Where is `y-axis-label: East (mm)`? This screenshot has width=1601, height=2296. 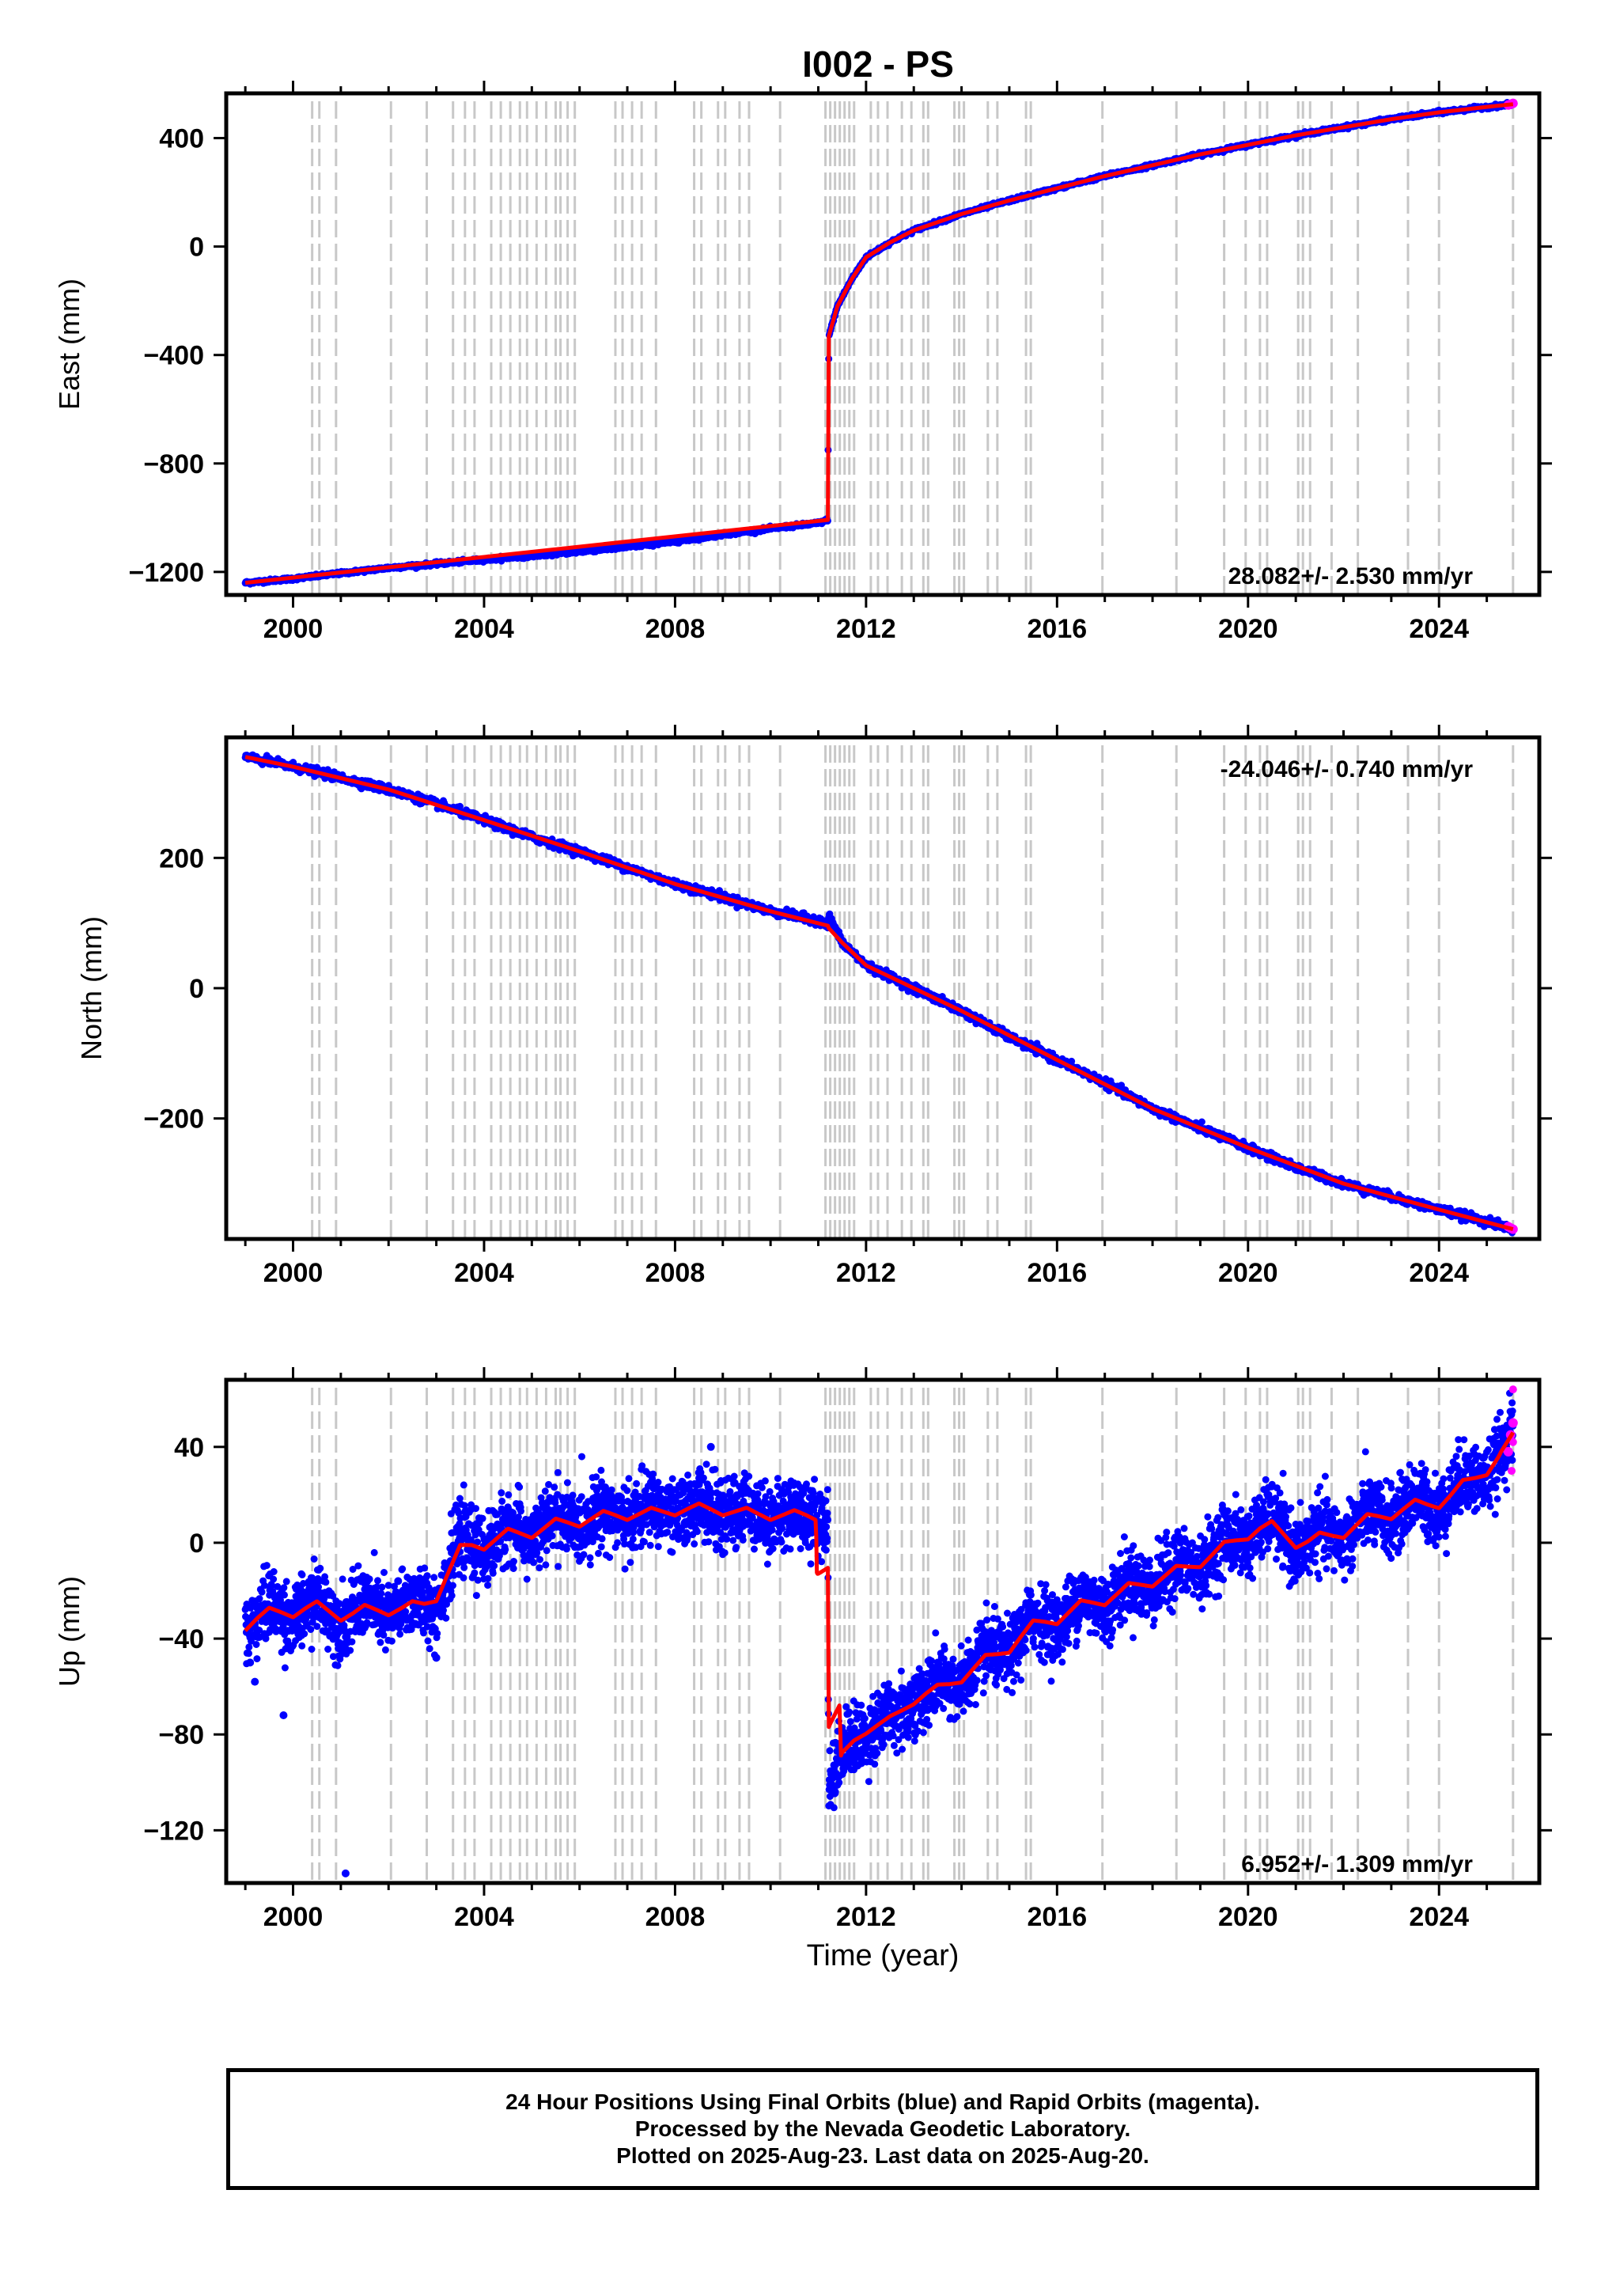 y-axis-label: East (mm) is located at coordinates (69, 344).